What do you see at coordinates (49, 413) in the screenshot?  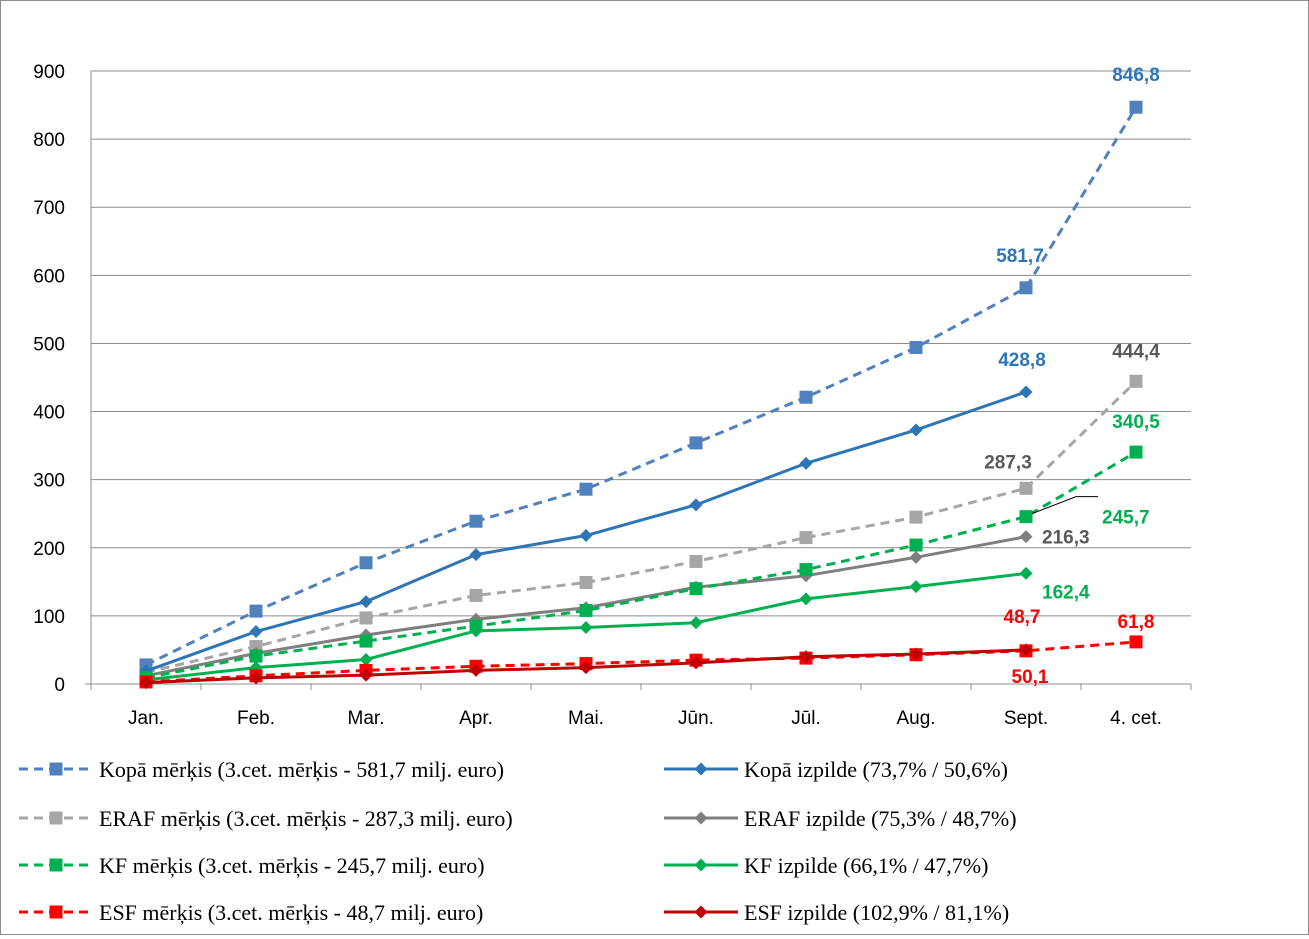 I see `y-tick-label: 400` at bounding box center [49, 413].